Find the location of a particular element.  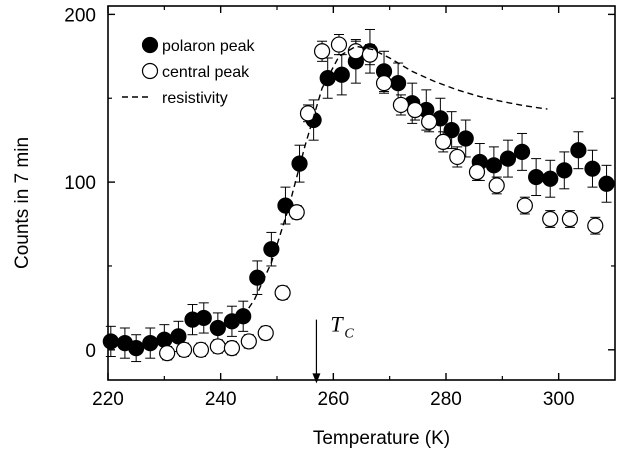

x-tick-label: 220 is located at coordinates (108, 399).